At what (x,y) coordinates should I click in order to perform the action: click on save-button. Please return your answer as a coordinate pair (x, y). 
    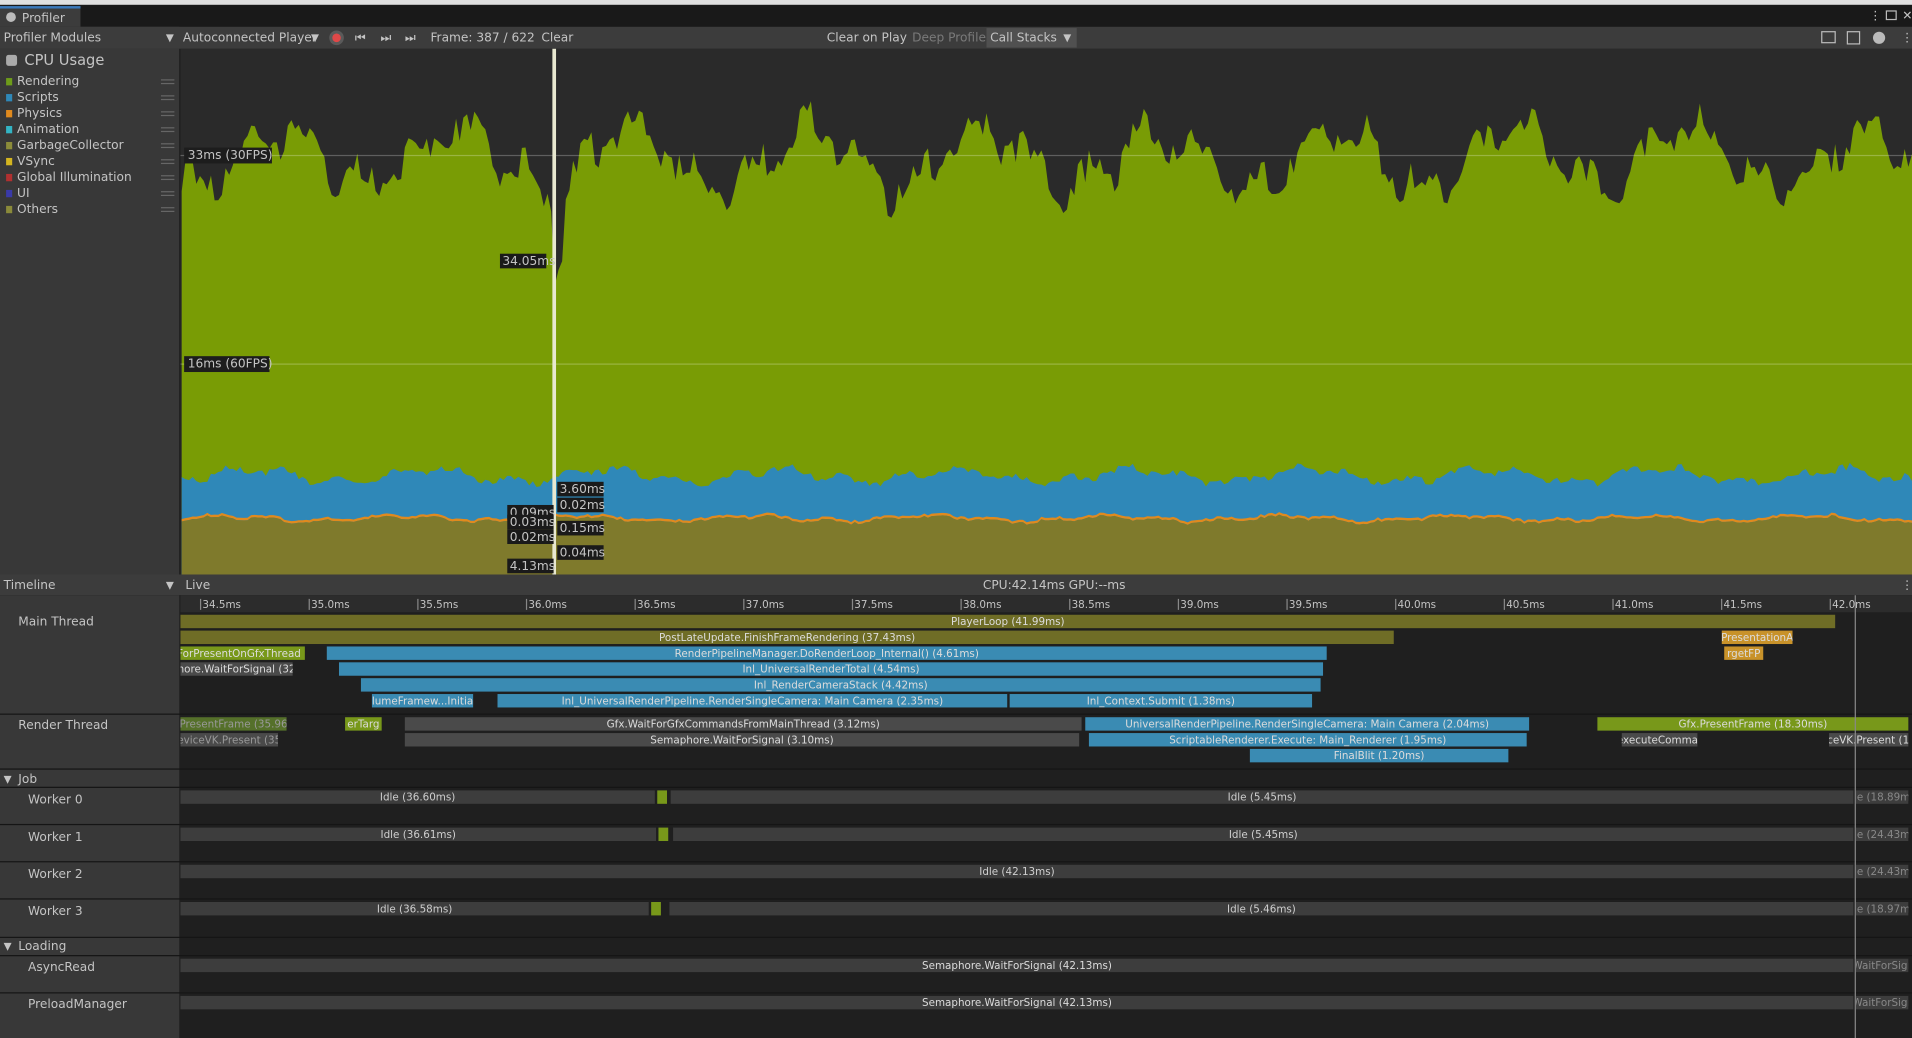
    Looking at the image, I should click on (1853, 38).